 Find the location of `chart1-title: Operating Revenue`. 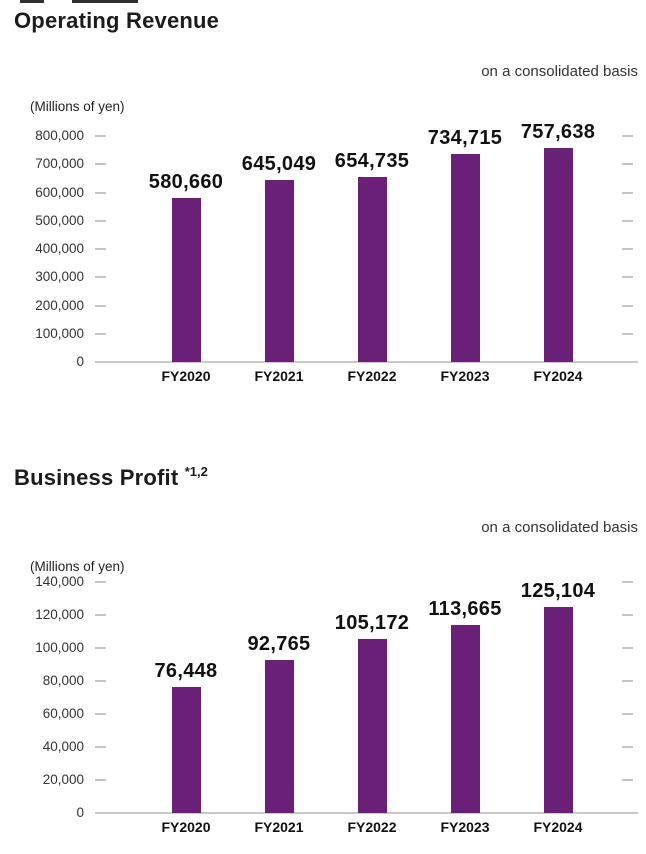

chart1-title: Operating Revenue is located at coordinates (116, 21).